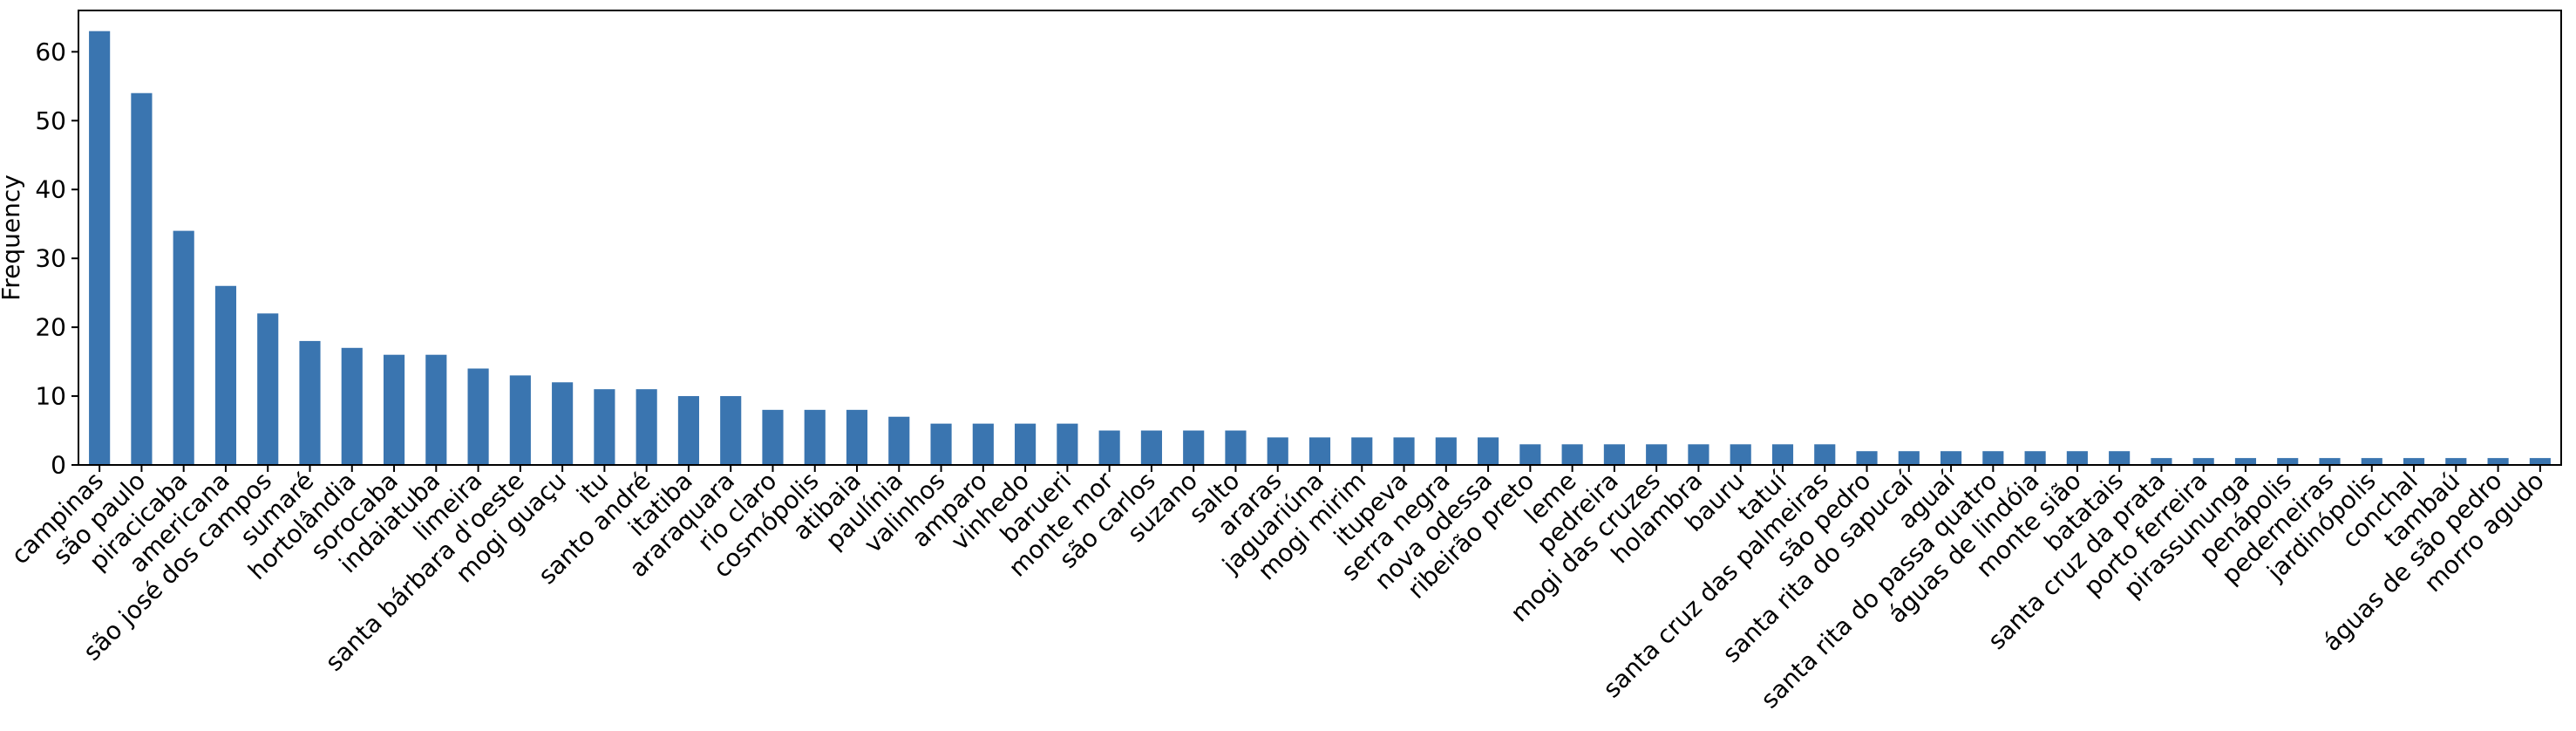 This screenshot has width=2576, height=731. What do you see at coordinates (50, 258) in the screenshot?
I see `y-tick-label: 30` at bounding box center [50, 258].